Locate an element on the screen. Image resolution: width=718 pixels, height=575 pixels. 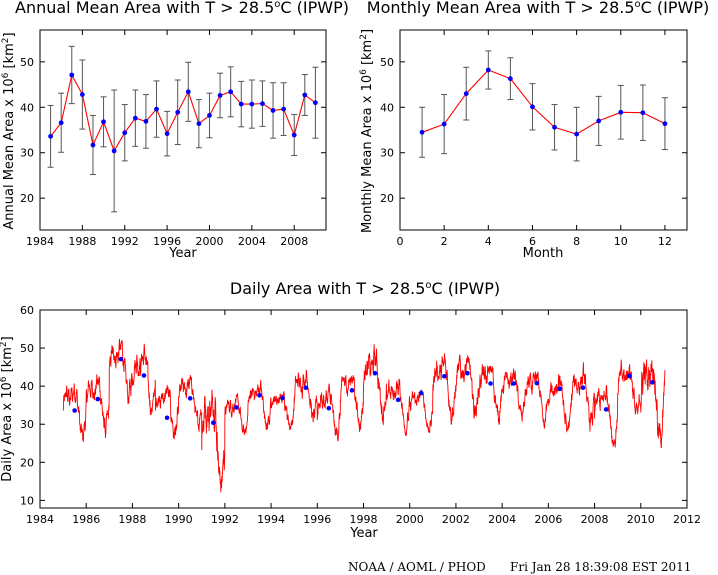
daily-x-tick-label: 1994 is located at coordinates (271, 519).